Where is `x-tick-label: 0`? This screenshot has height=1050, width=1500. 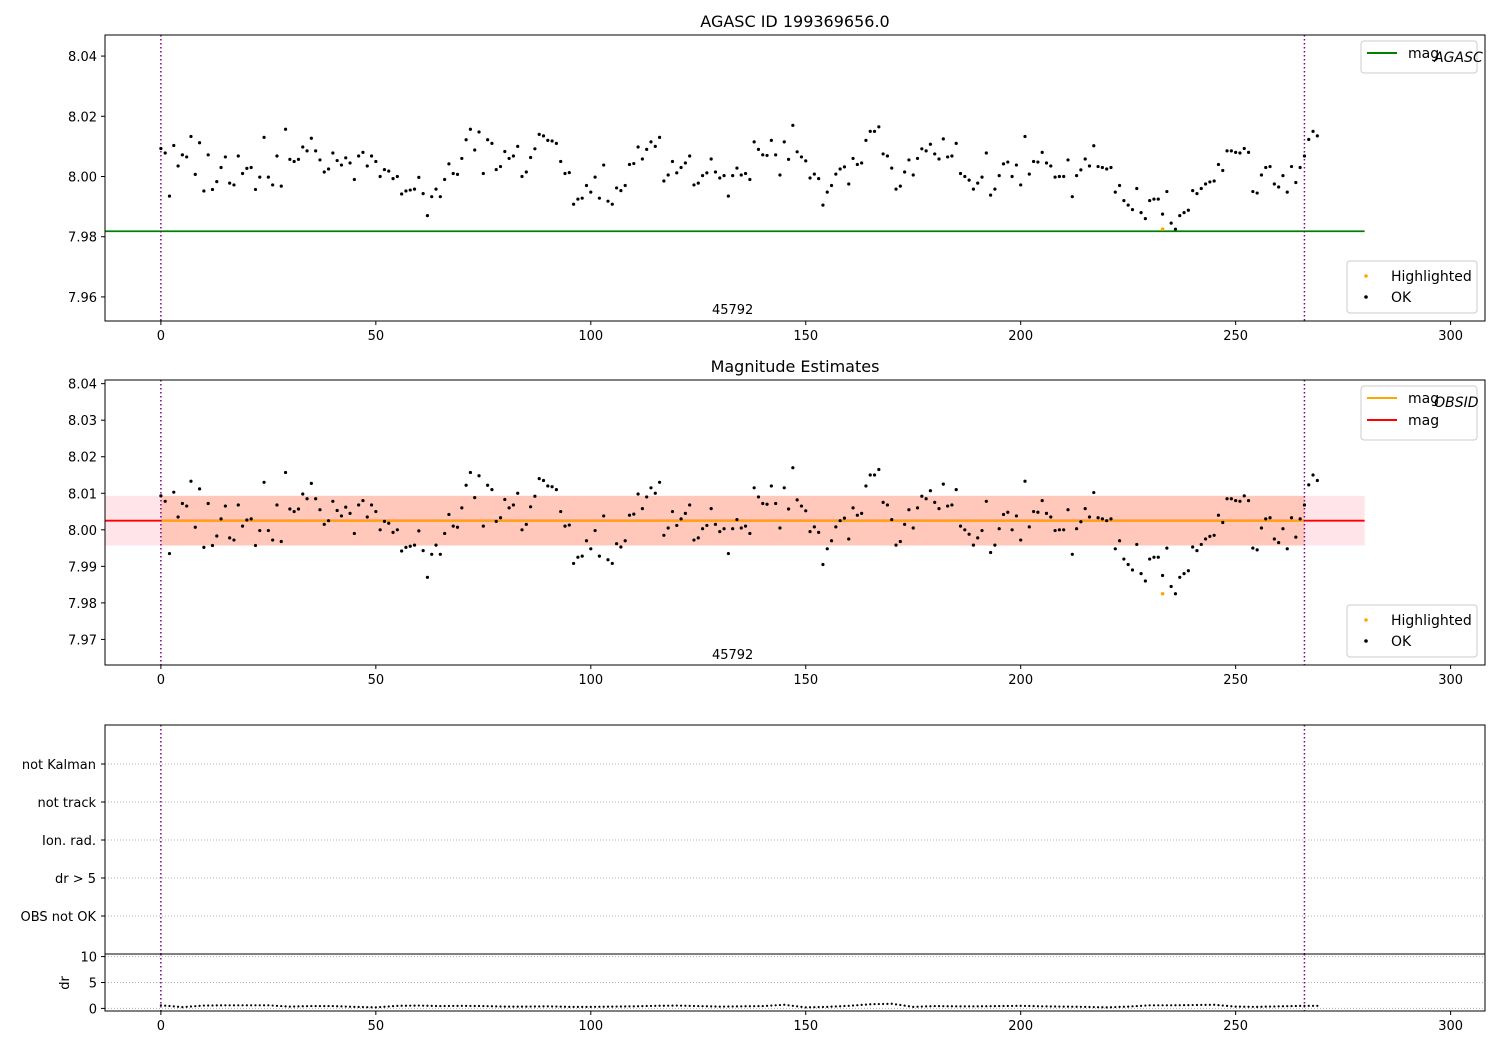
x-tick-label: 0 is located at coordinates (161, 1026).